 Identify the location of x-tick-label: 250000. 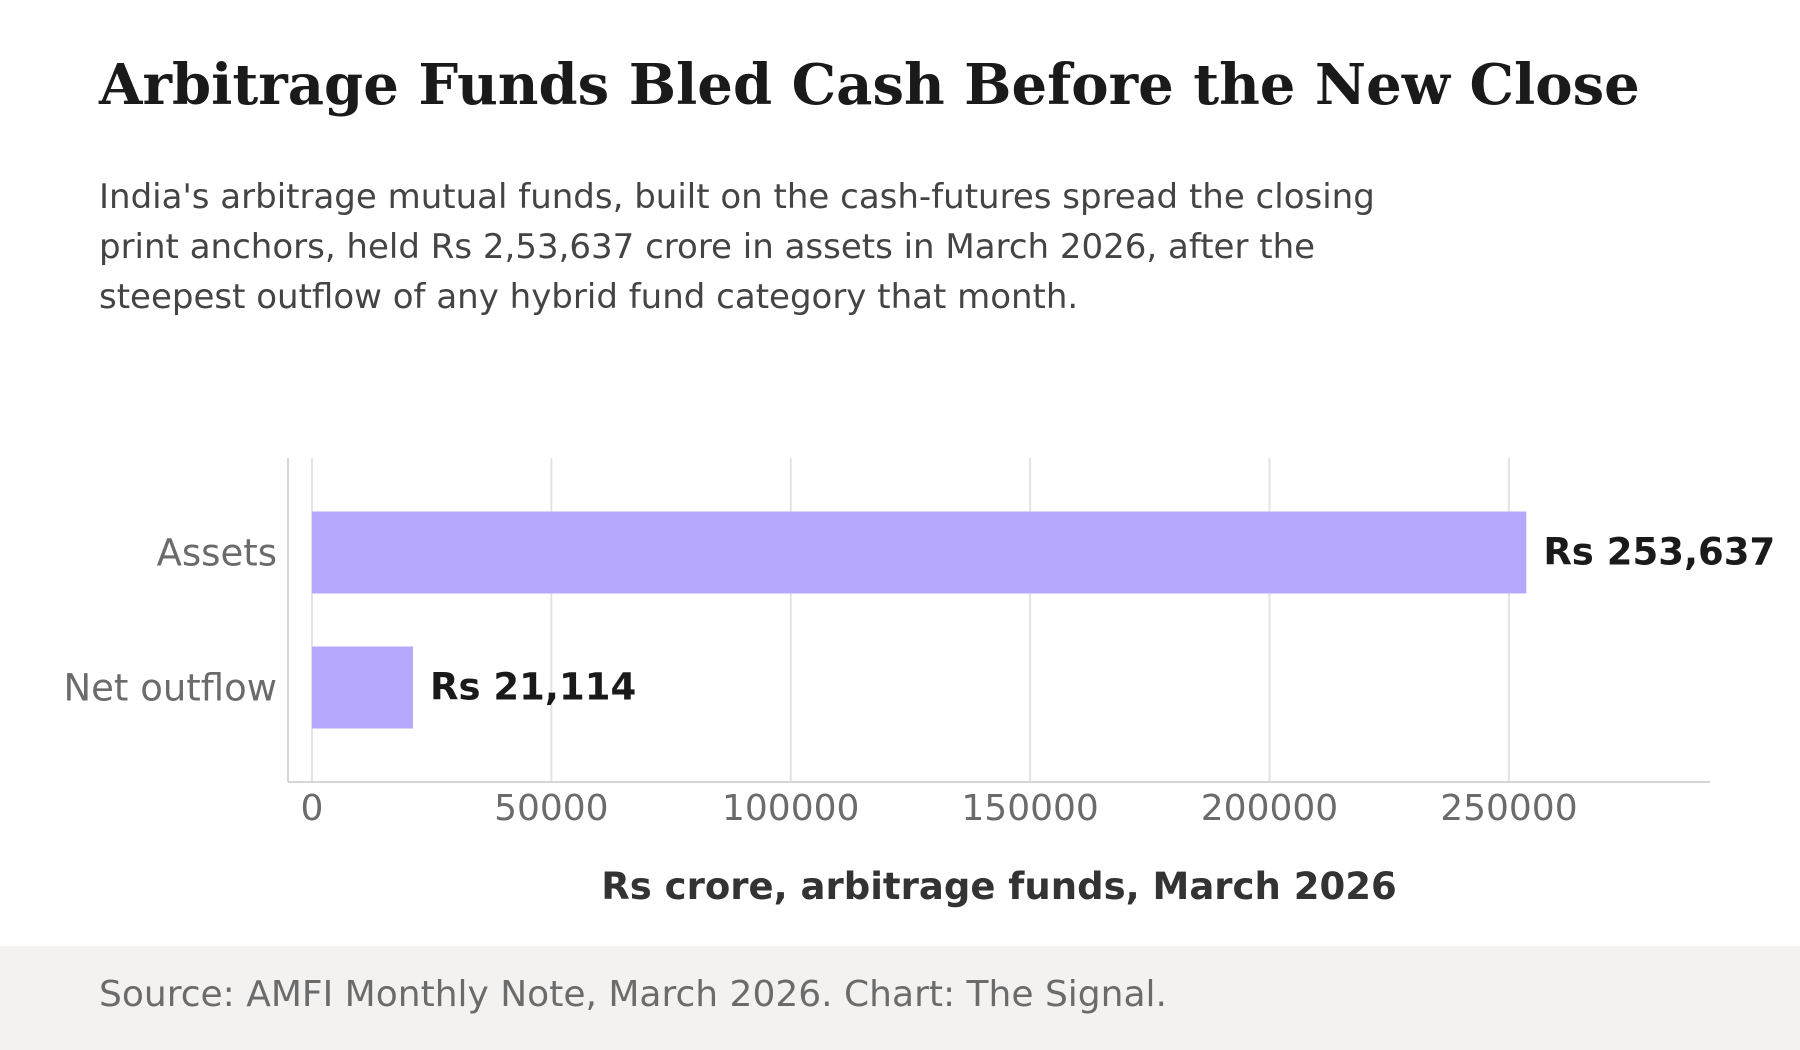
(1508, 808).